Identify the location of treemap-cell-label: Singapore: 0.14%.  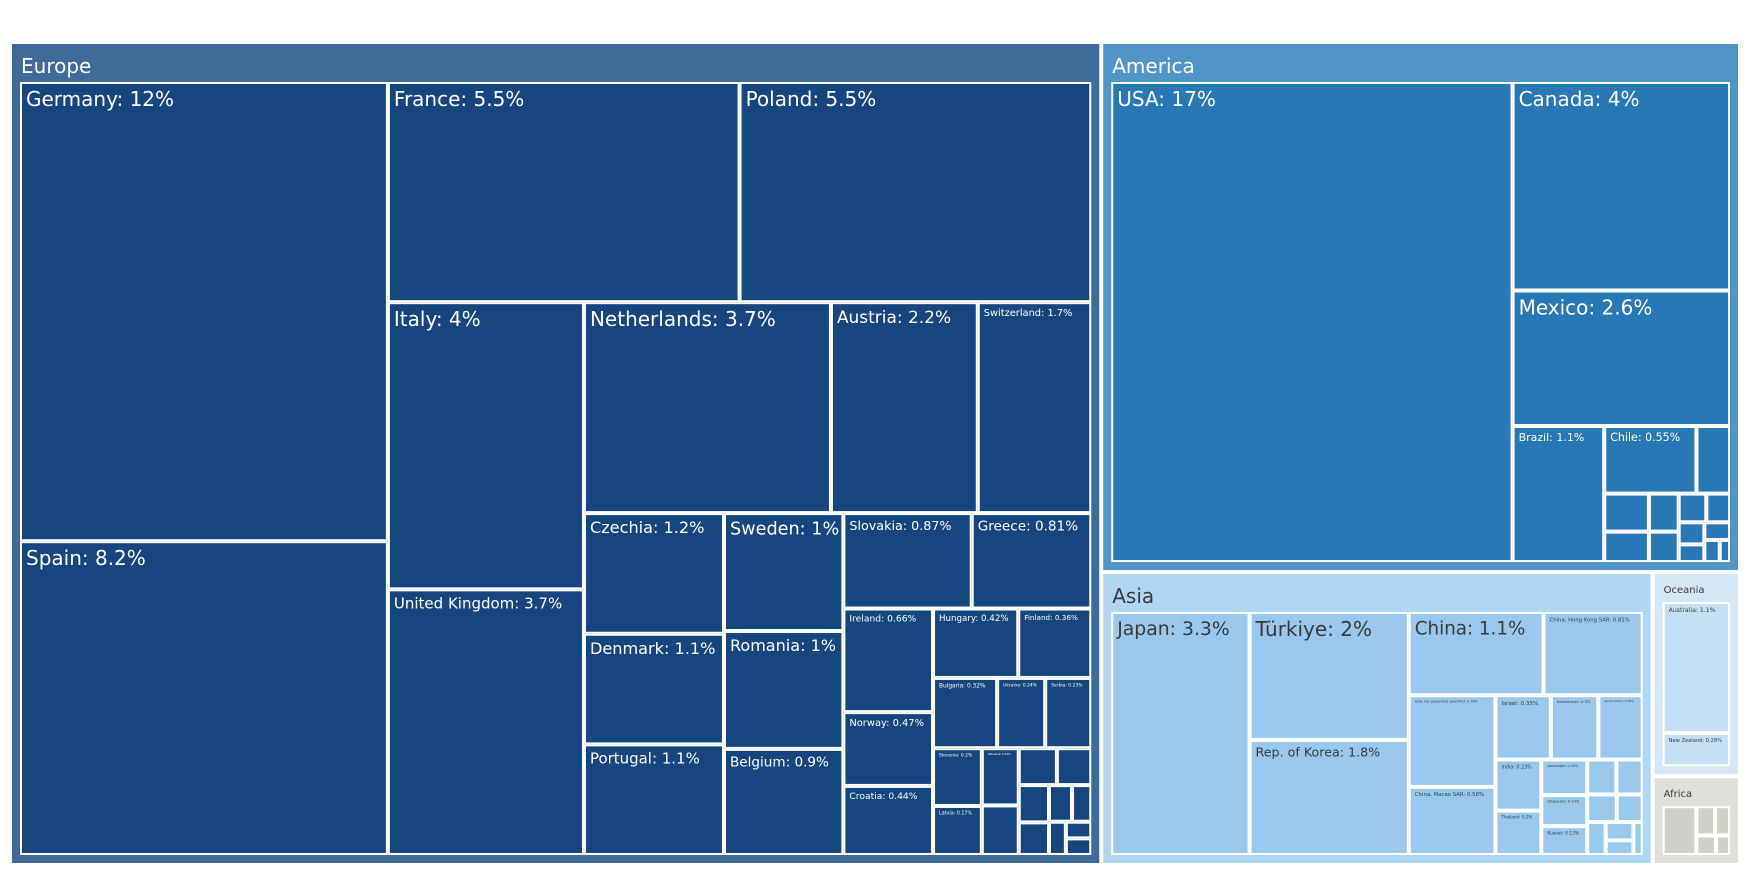
(1563, 802).